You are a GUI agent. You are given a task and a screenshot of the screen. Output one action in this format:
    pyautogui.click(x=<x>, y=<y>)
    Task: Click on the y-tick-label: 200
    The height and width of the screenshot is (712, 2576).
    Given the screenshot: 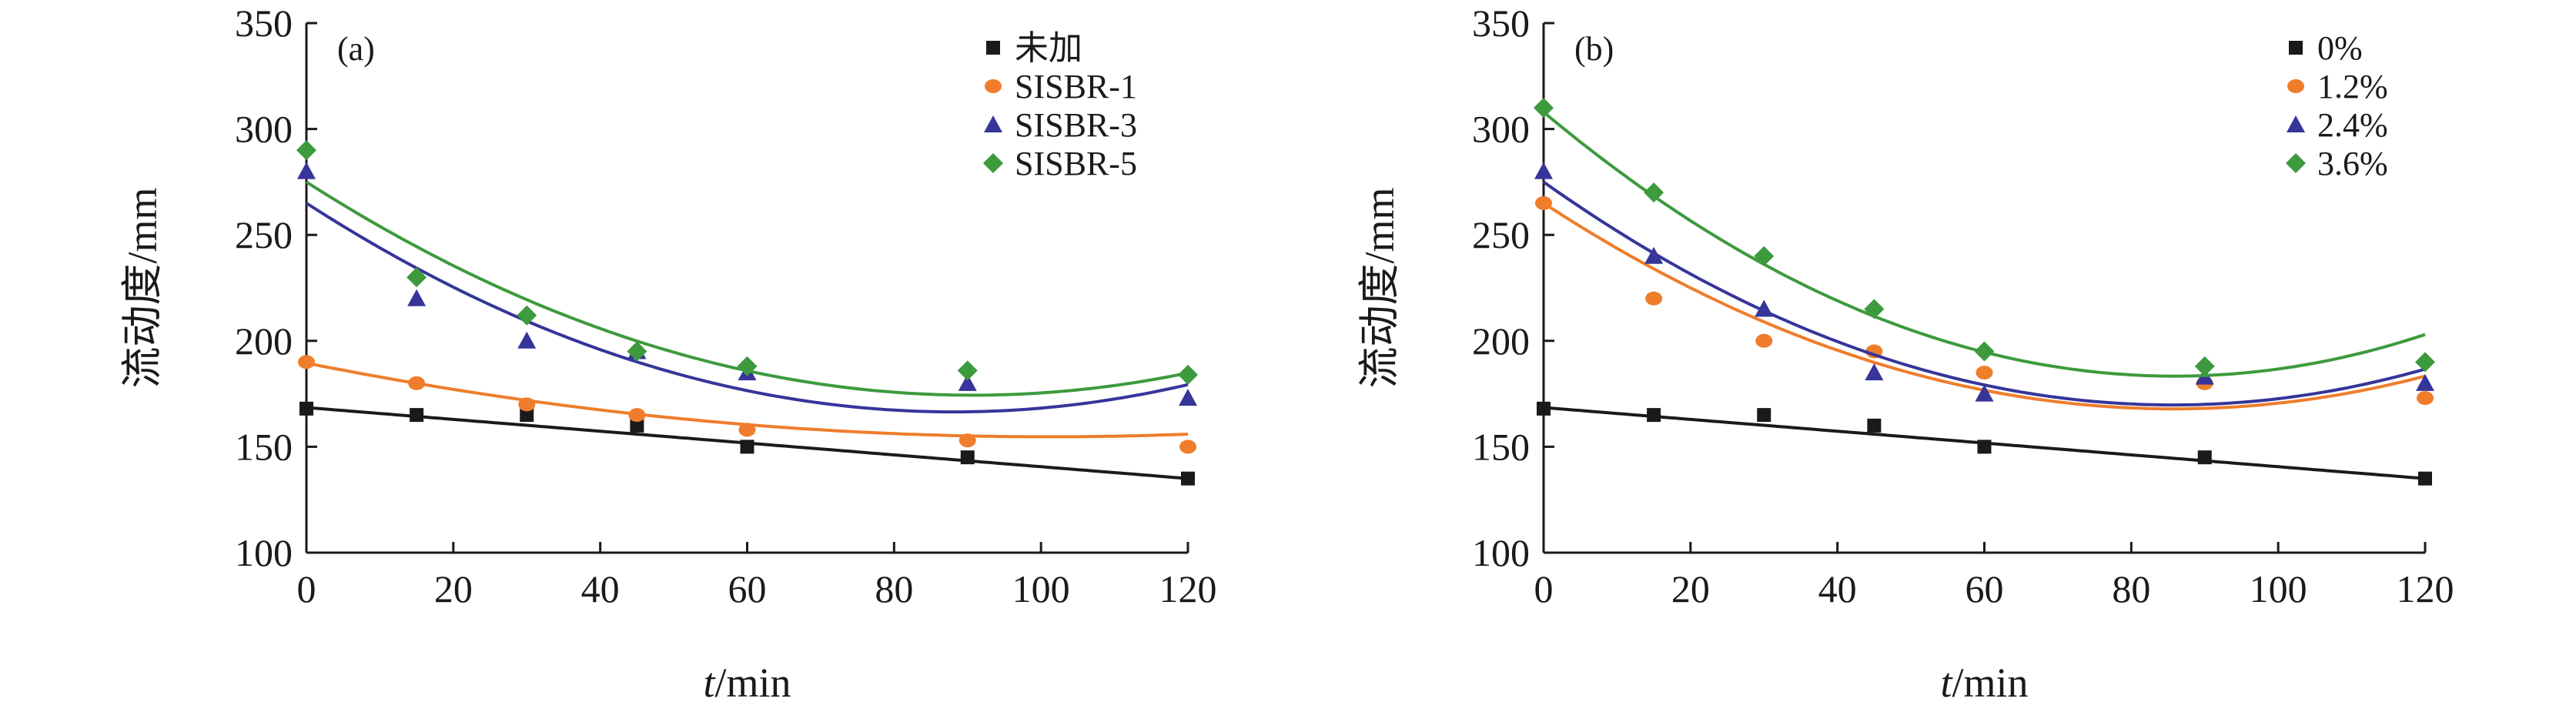 What is the action you would take?
    pyautogui.click(x=264, y=341)
    